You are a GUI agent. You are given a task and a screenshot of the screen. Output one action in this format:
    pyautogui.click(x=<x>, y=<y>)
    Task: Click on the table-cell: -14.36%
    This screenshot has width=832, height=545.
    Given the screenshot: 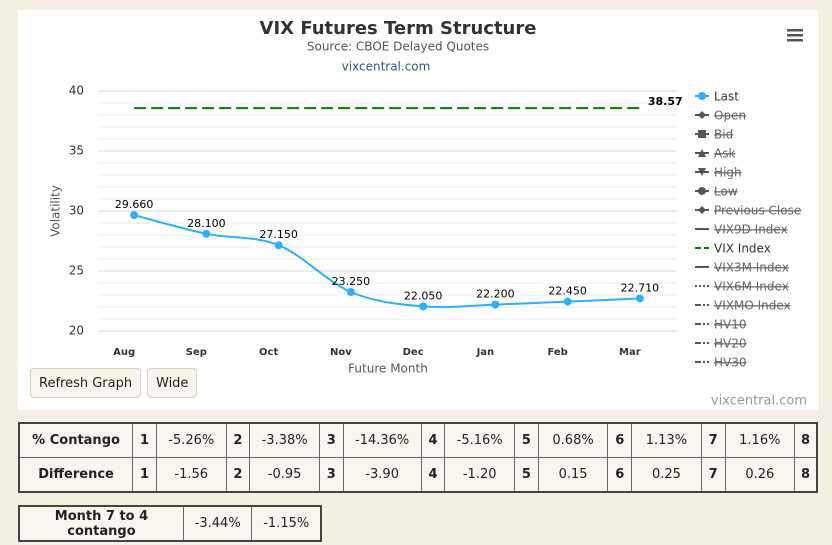 What is the action you would take?
    pyautogui.click(x=382, y=440)
    